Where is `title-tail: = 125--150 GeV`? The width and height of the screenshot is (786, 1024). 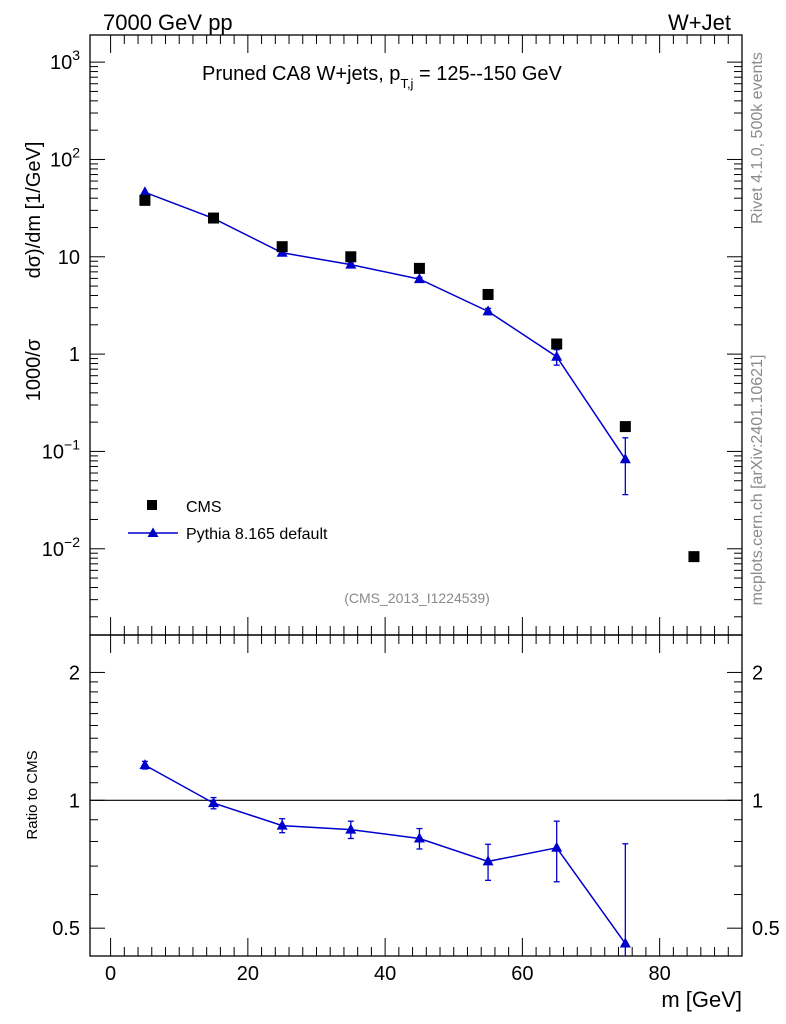
title-tail: = 125--150 GeV is located at coordinates (487, 74).